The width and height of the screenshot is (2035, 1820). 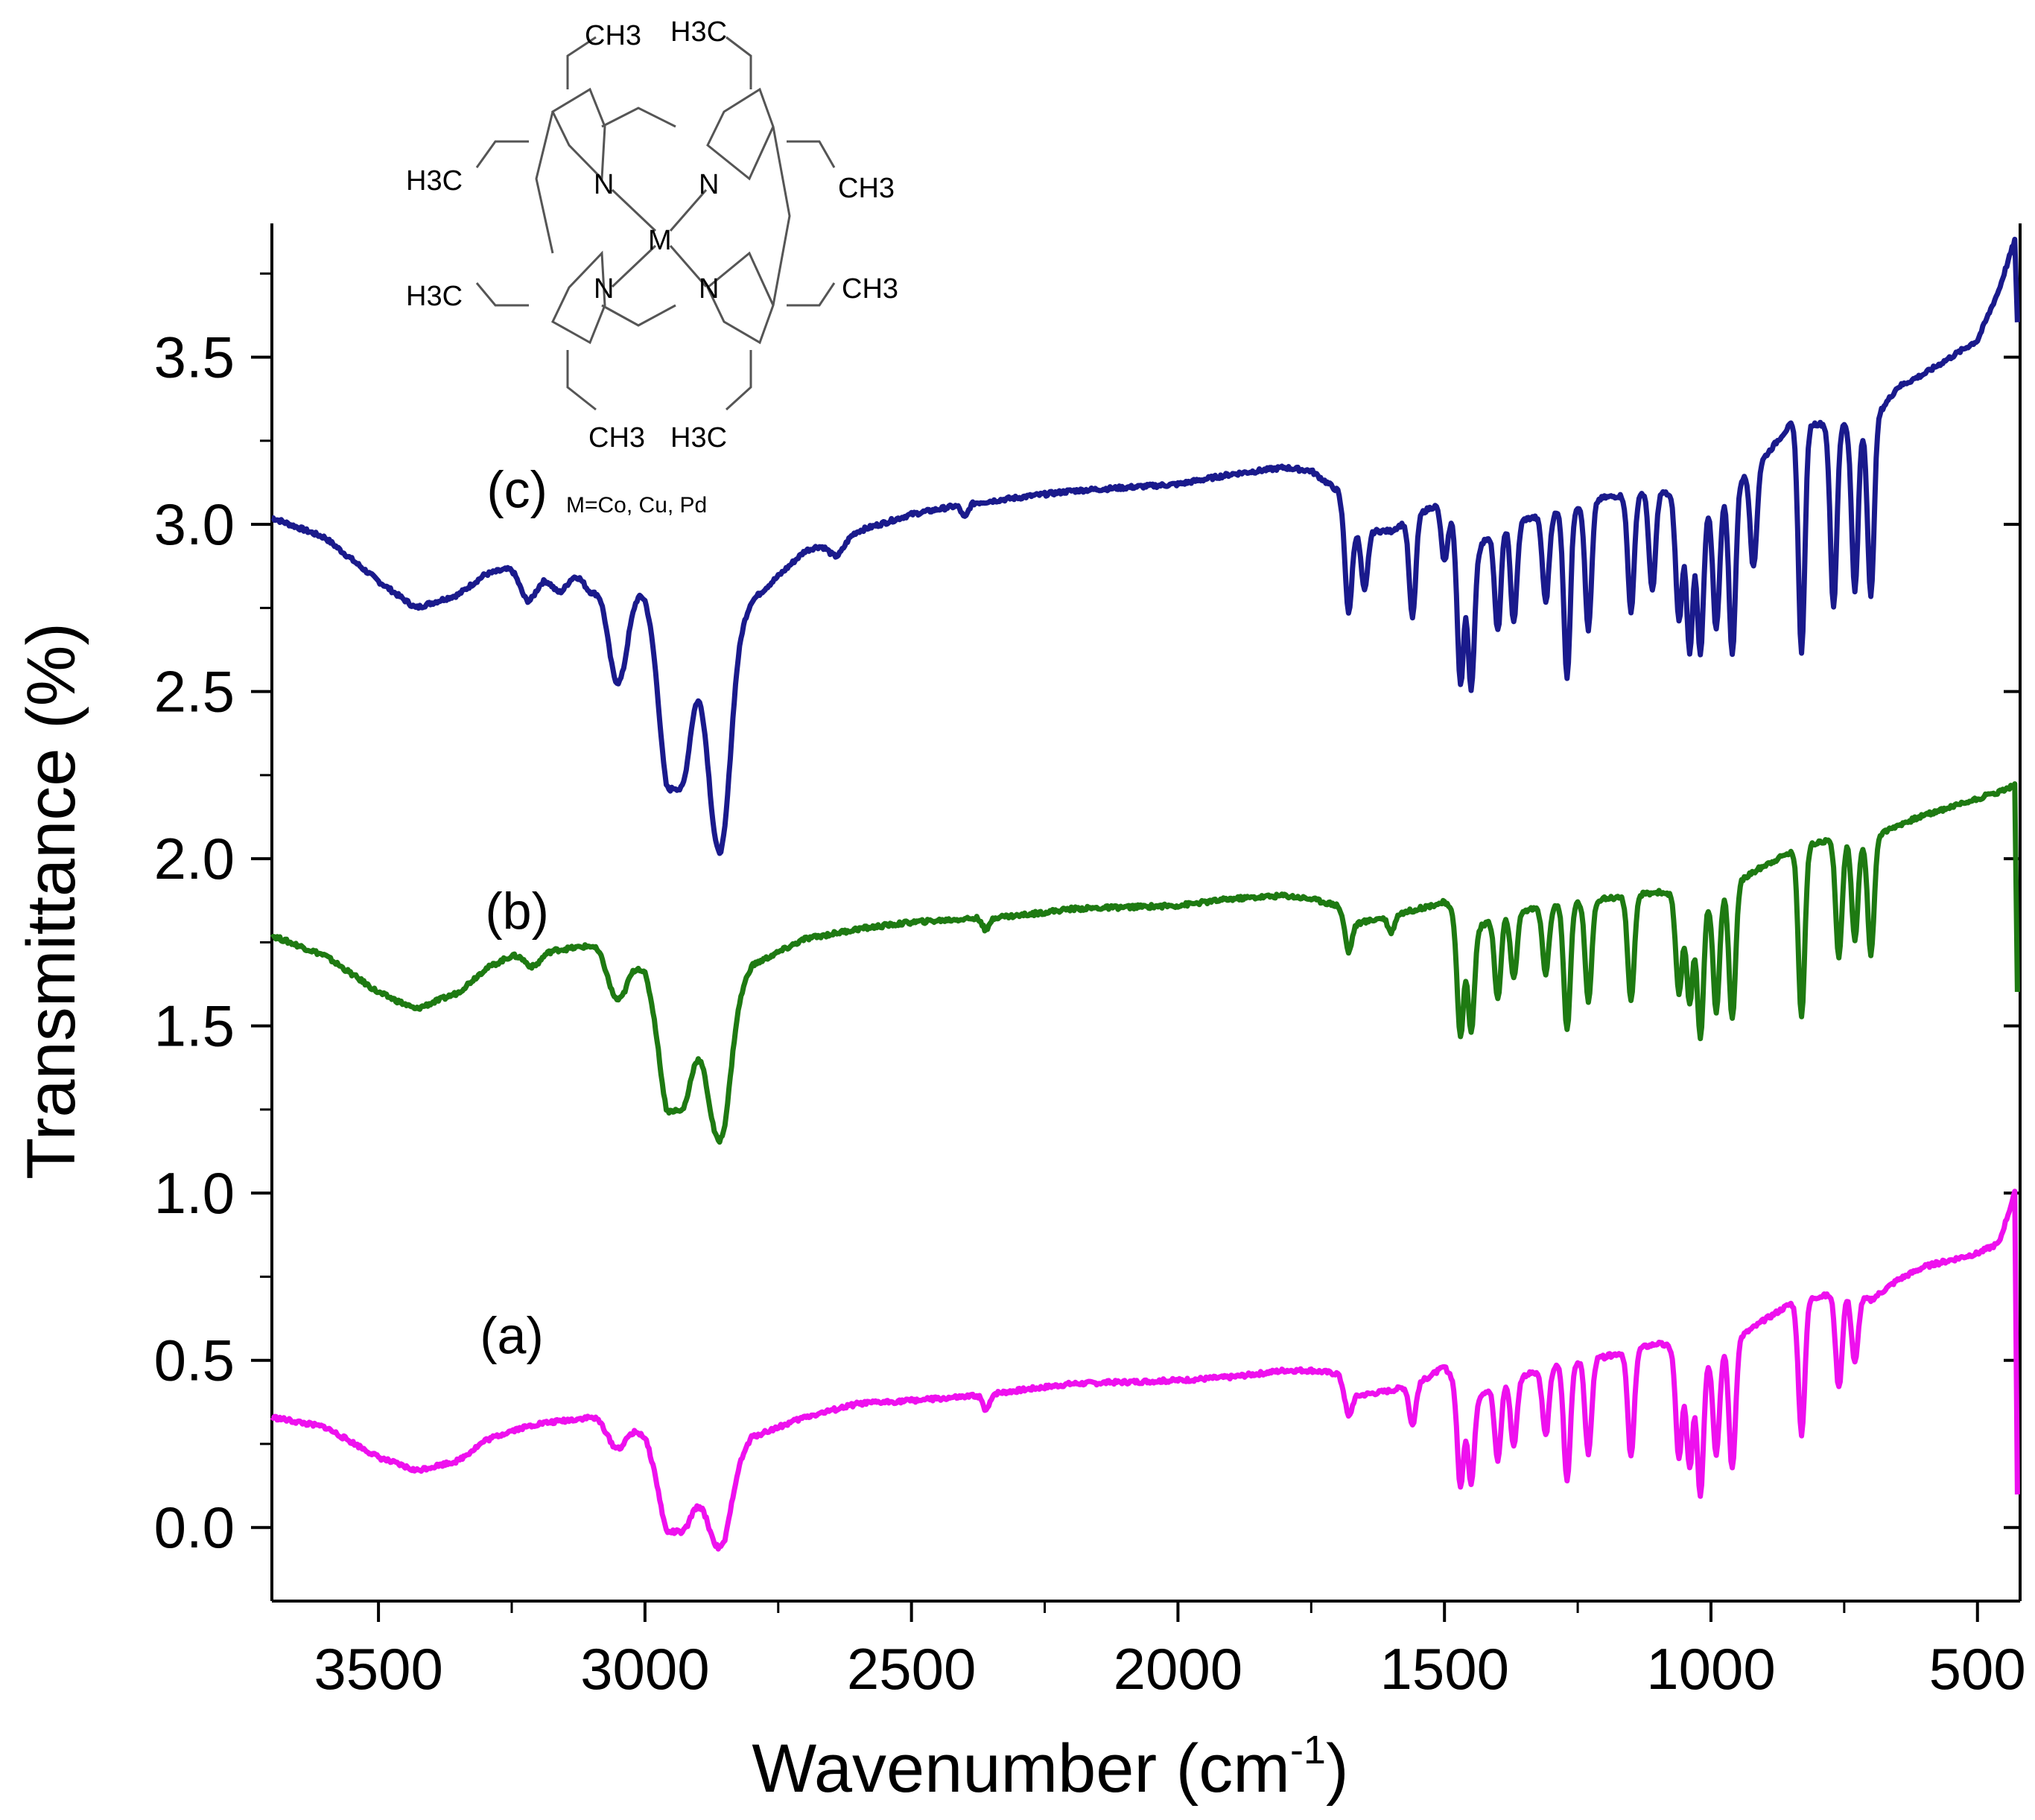 I want to click on meso-bridge-left, so click(x=544, y=182).